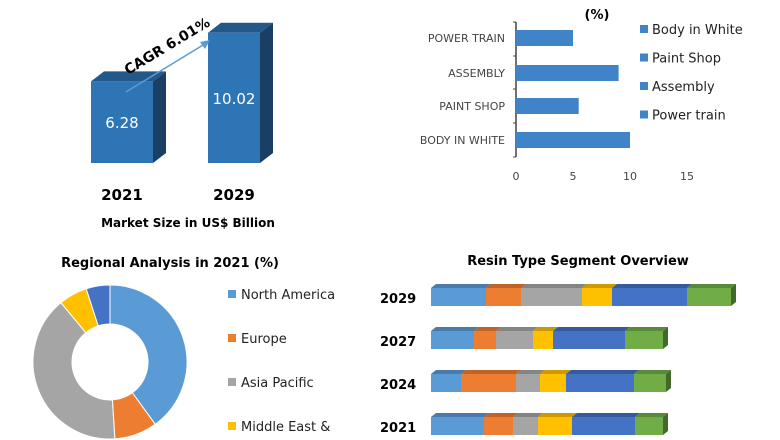 The height and width of the screenshot is (440, 780). Describe the element at coordinates (188, 223) in the screenshot. I see `x-axis-title: Market Size in US$ Billion` at that location.